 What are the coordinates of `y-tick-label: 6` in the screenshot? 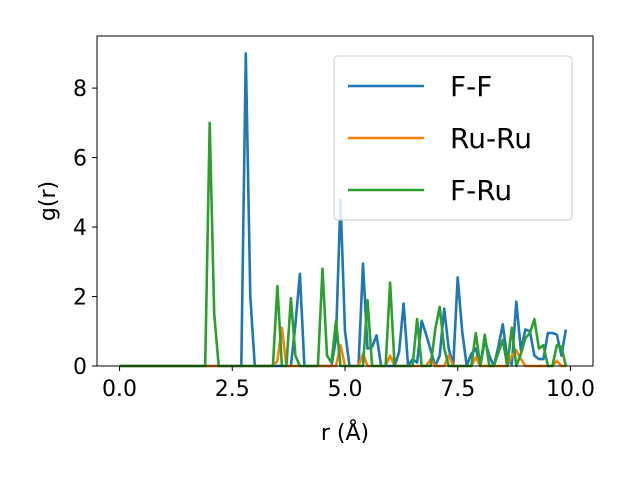 It's located at (80, 159).